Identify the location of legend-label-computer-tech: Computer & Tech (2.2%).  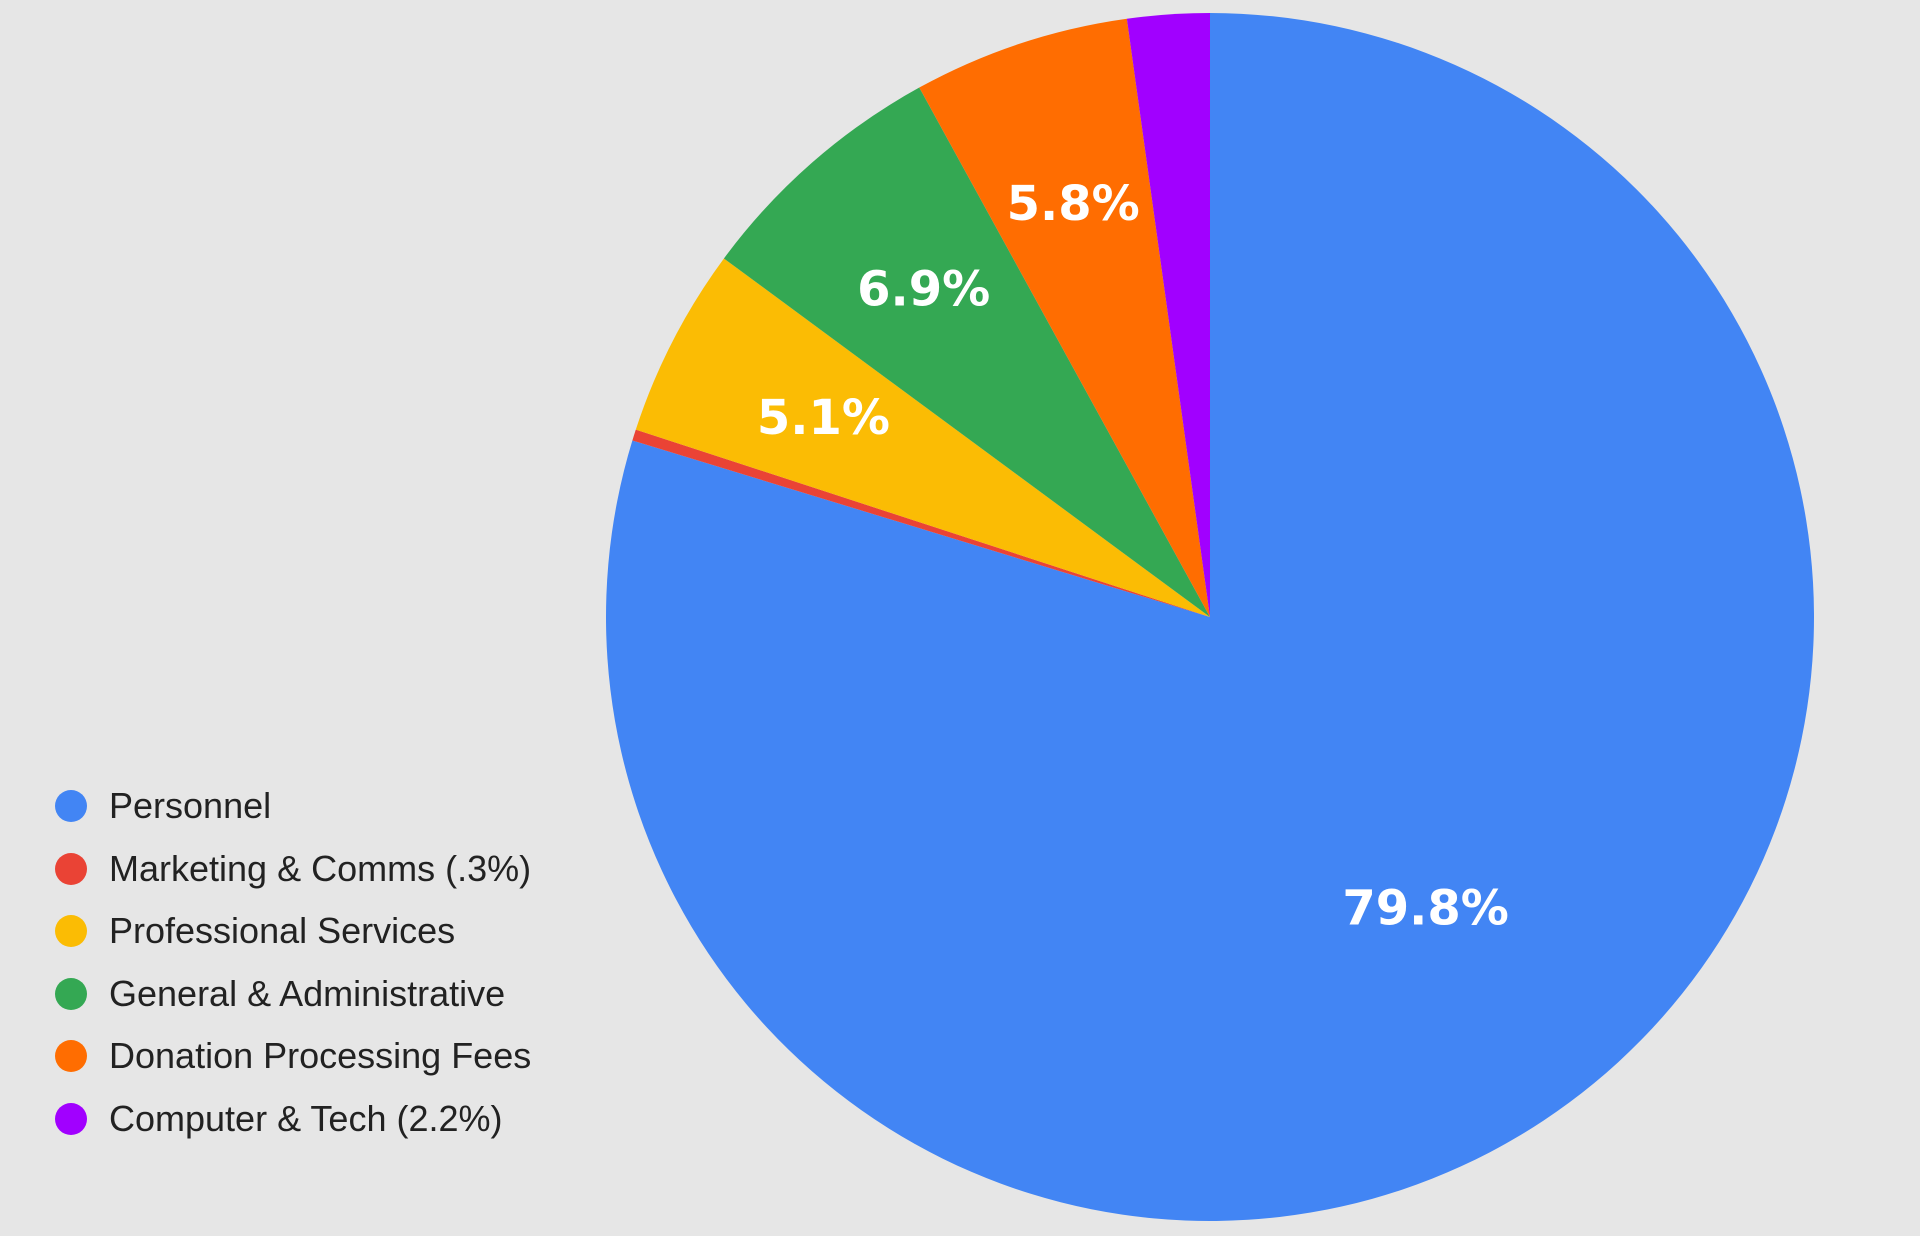
(306, 1118).